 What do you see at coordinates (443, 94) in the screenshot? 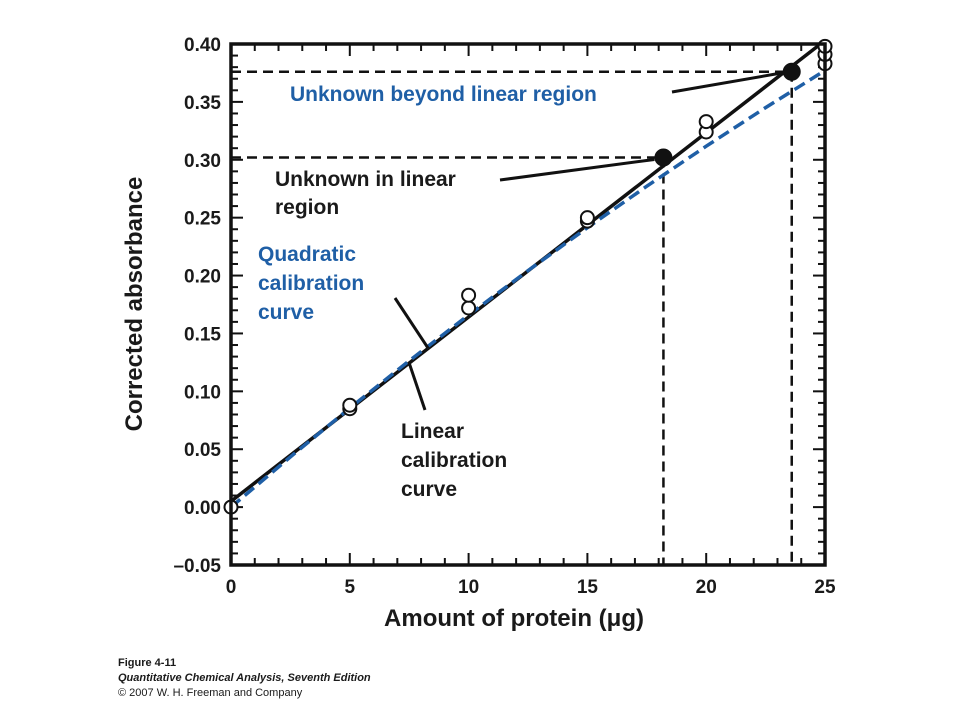
I see `annotation-unknown-beyond: Unknown beyond linear region` at bounding box center [443, 94].